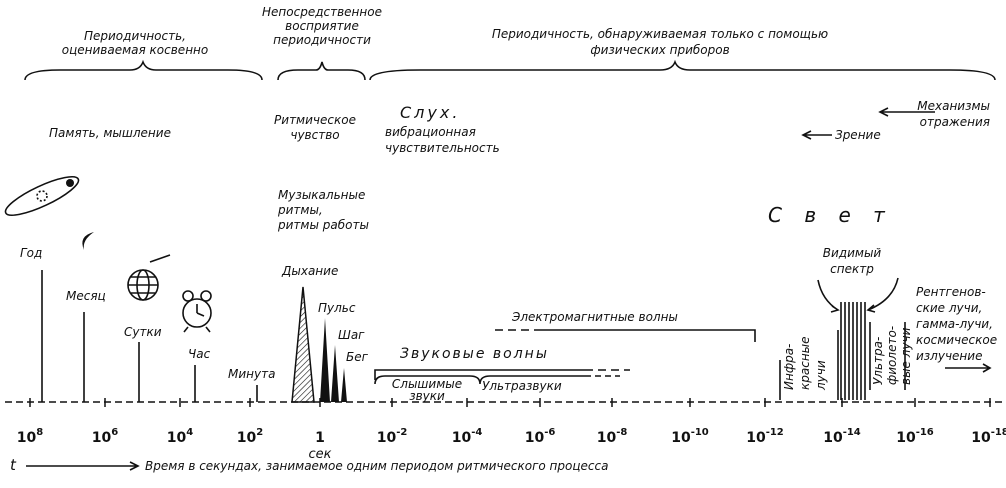  Describe the element at coordinates (953, 106) in the screenshot. I see `category: Механизмы` at that location.